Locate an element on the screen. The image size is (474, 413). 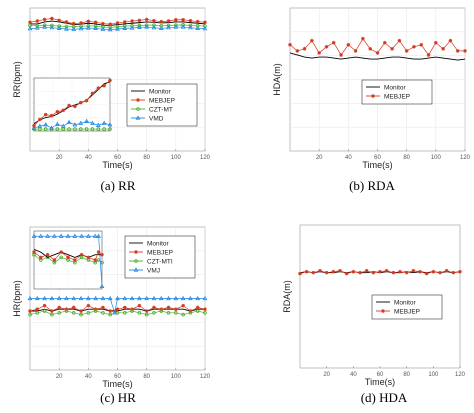
legend-label: VMD is located at coordinates (156, 118).